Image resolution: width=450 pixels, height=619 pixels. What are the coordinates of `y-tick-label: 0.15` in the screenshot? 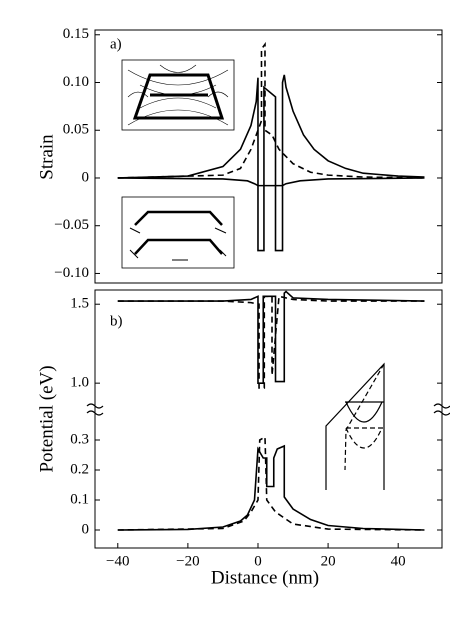 It's located at (76, 34).